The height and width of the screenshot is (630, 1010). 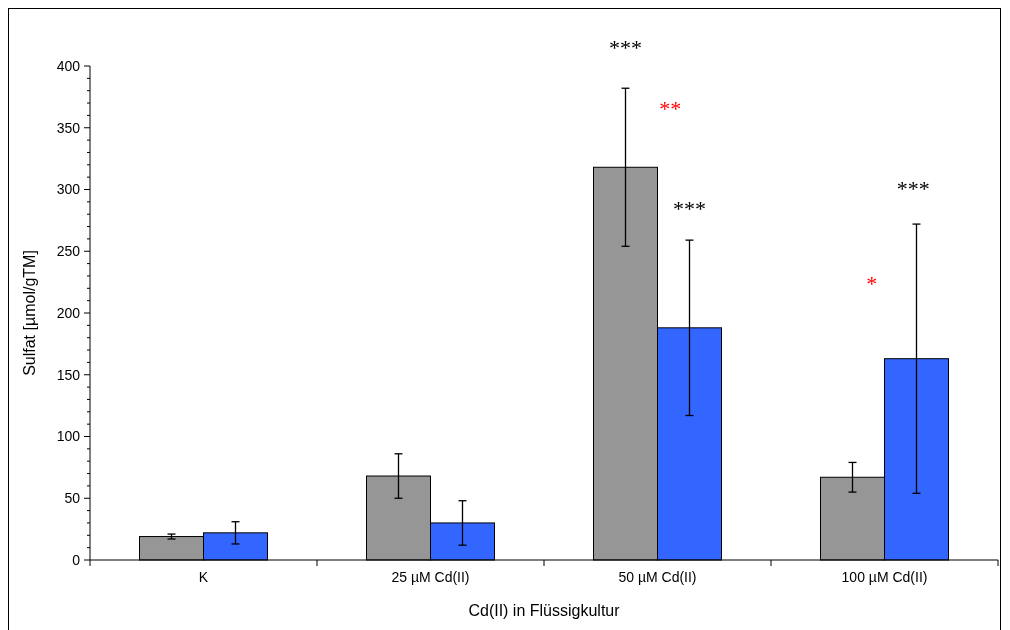 I want to click on x-axis-title: Cd(II) in Flüssigkultur, so click(x=544, y=610).